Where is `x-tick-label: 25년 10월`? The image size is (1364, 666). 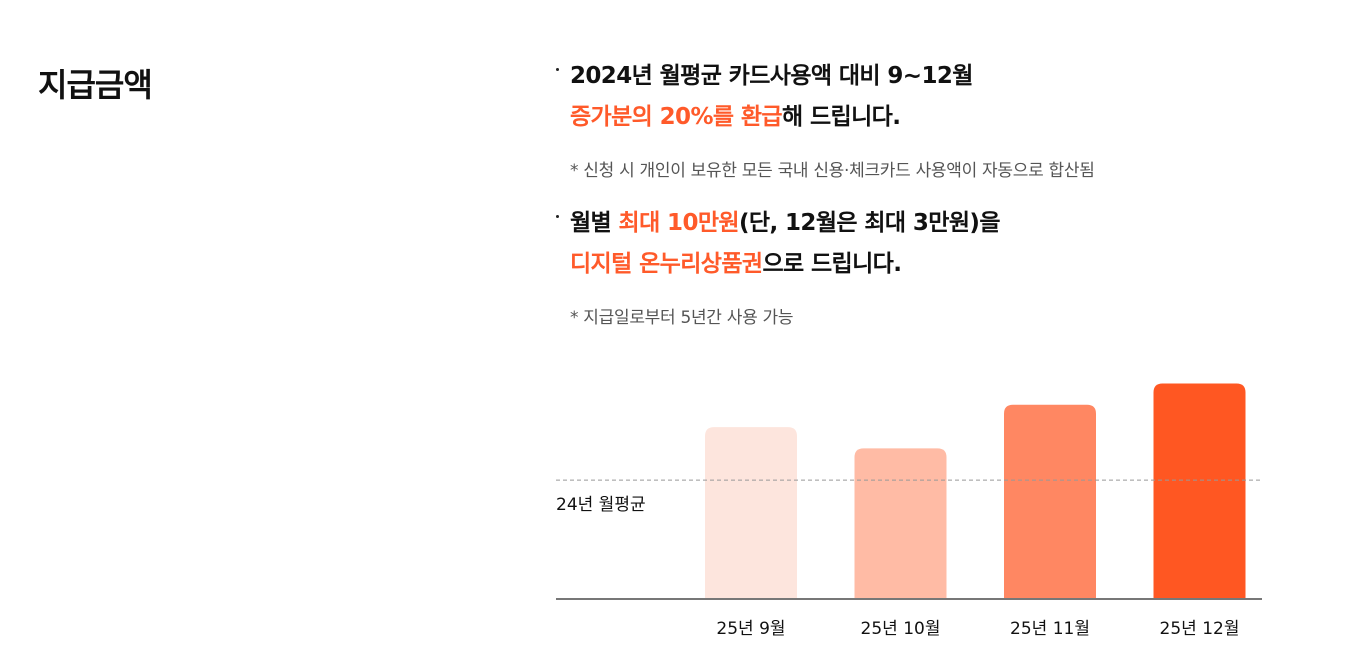
x-tick-label: 25년 10월 is located at coordinates (901, 629).